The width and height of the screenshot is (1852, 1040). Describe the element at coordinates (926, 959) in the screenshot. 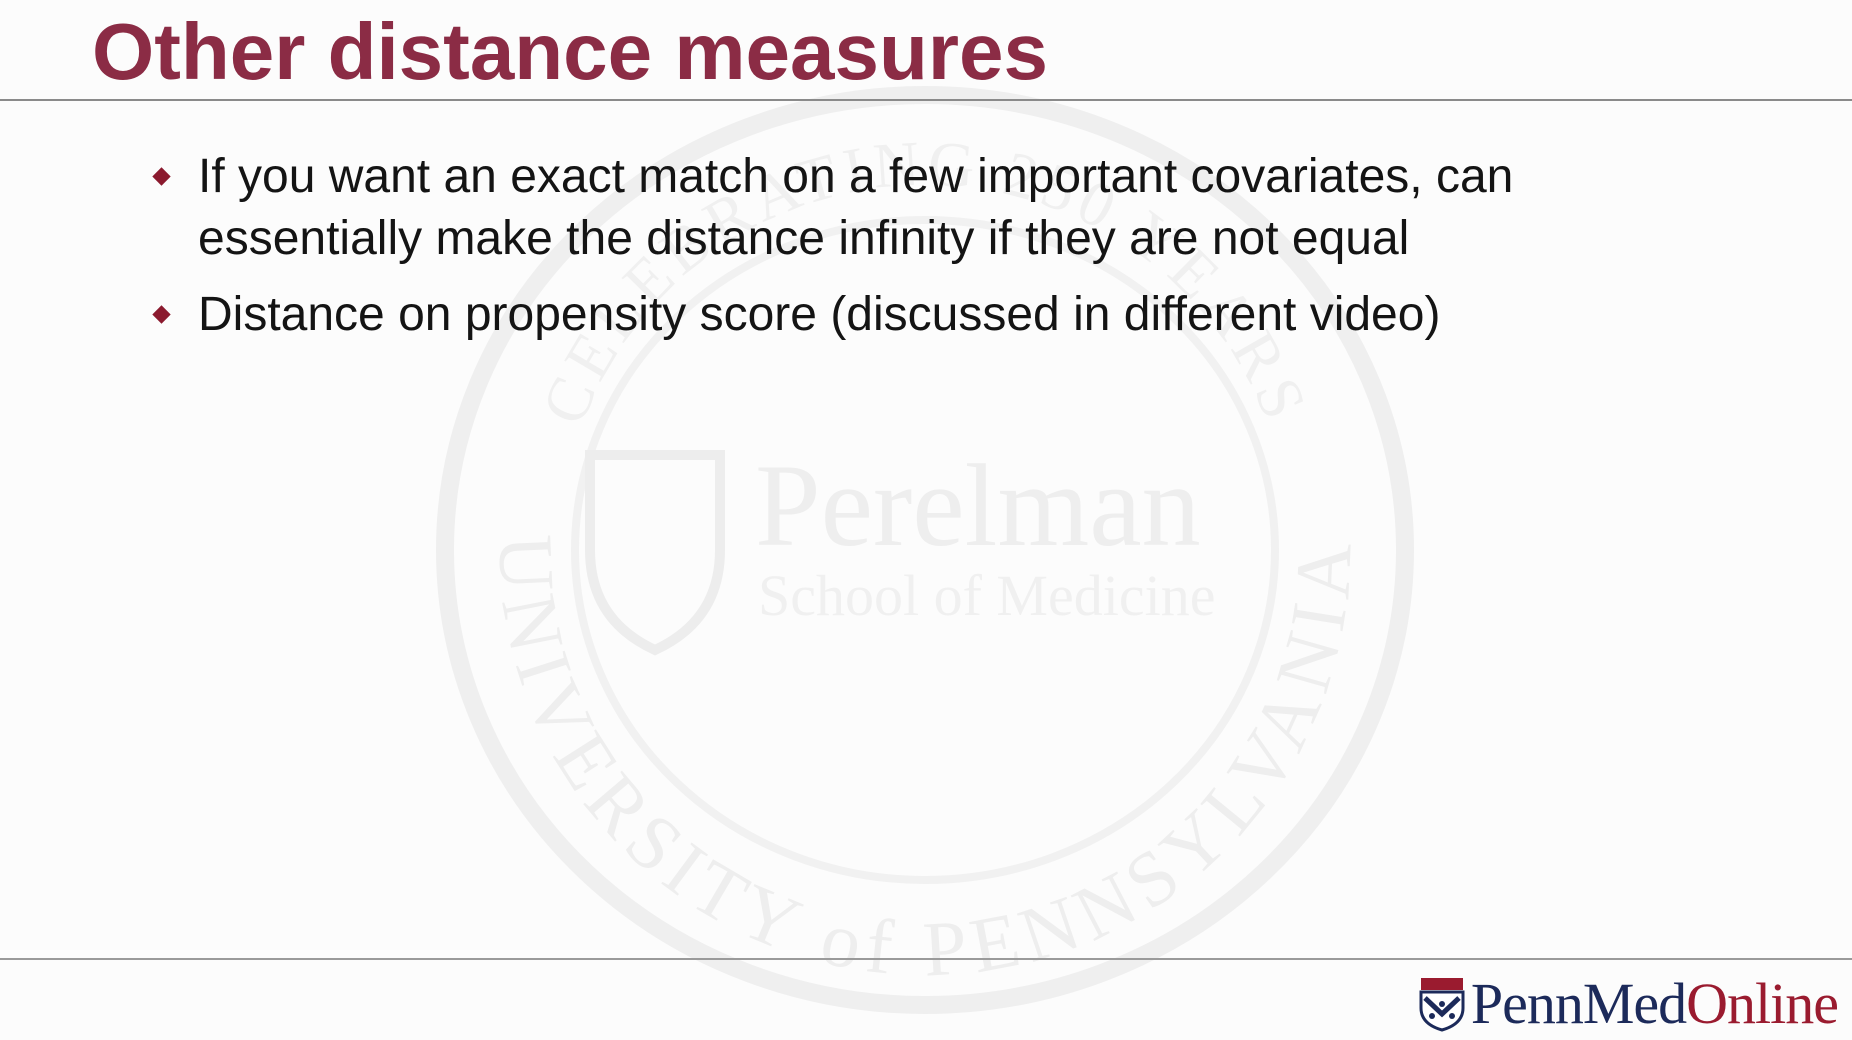

I see `footer-divider` at that location.